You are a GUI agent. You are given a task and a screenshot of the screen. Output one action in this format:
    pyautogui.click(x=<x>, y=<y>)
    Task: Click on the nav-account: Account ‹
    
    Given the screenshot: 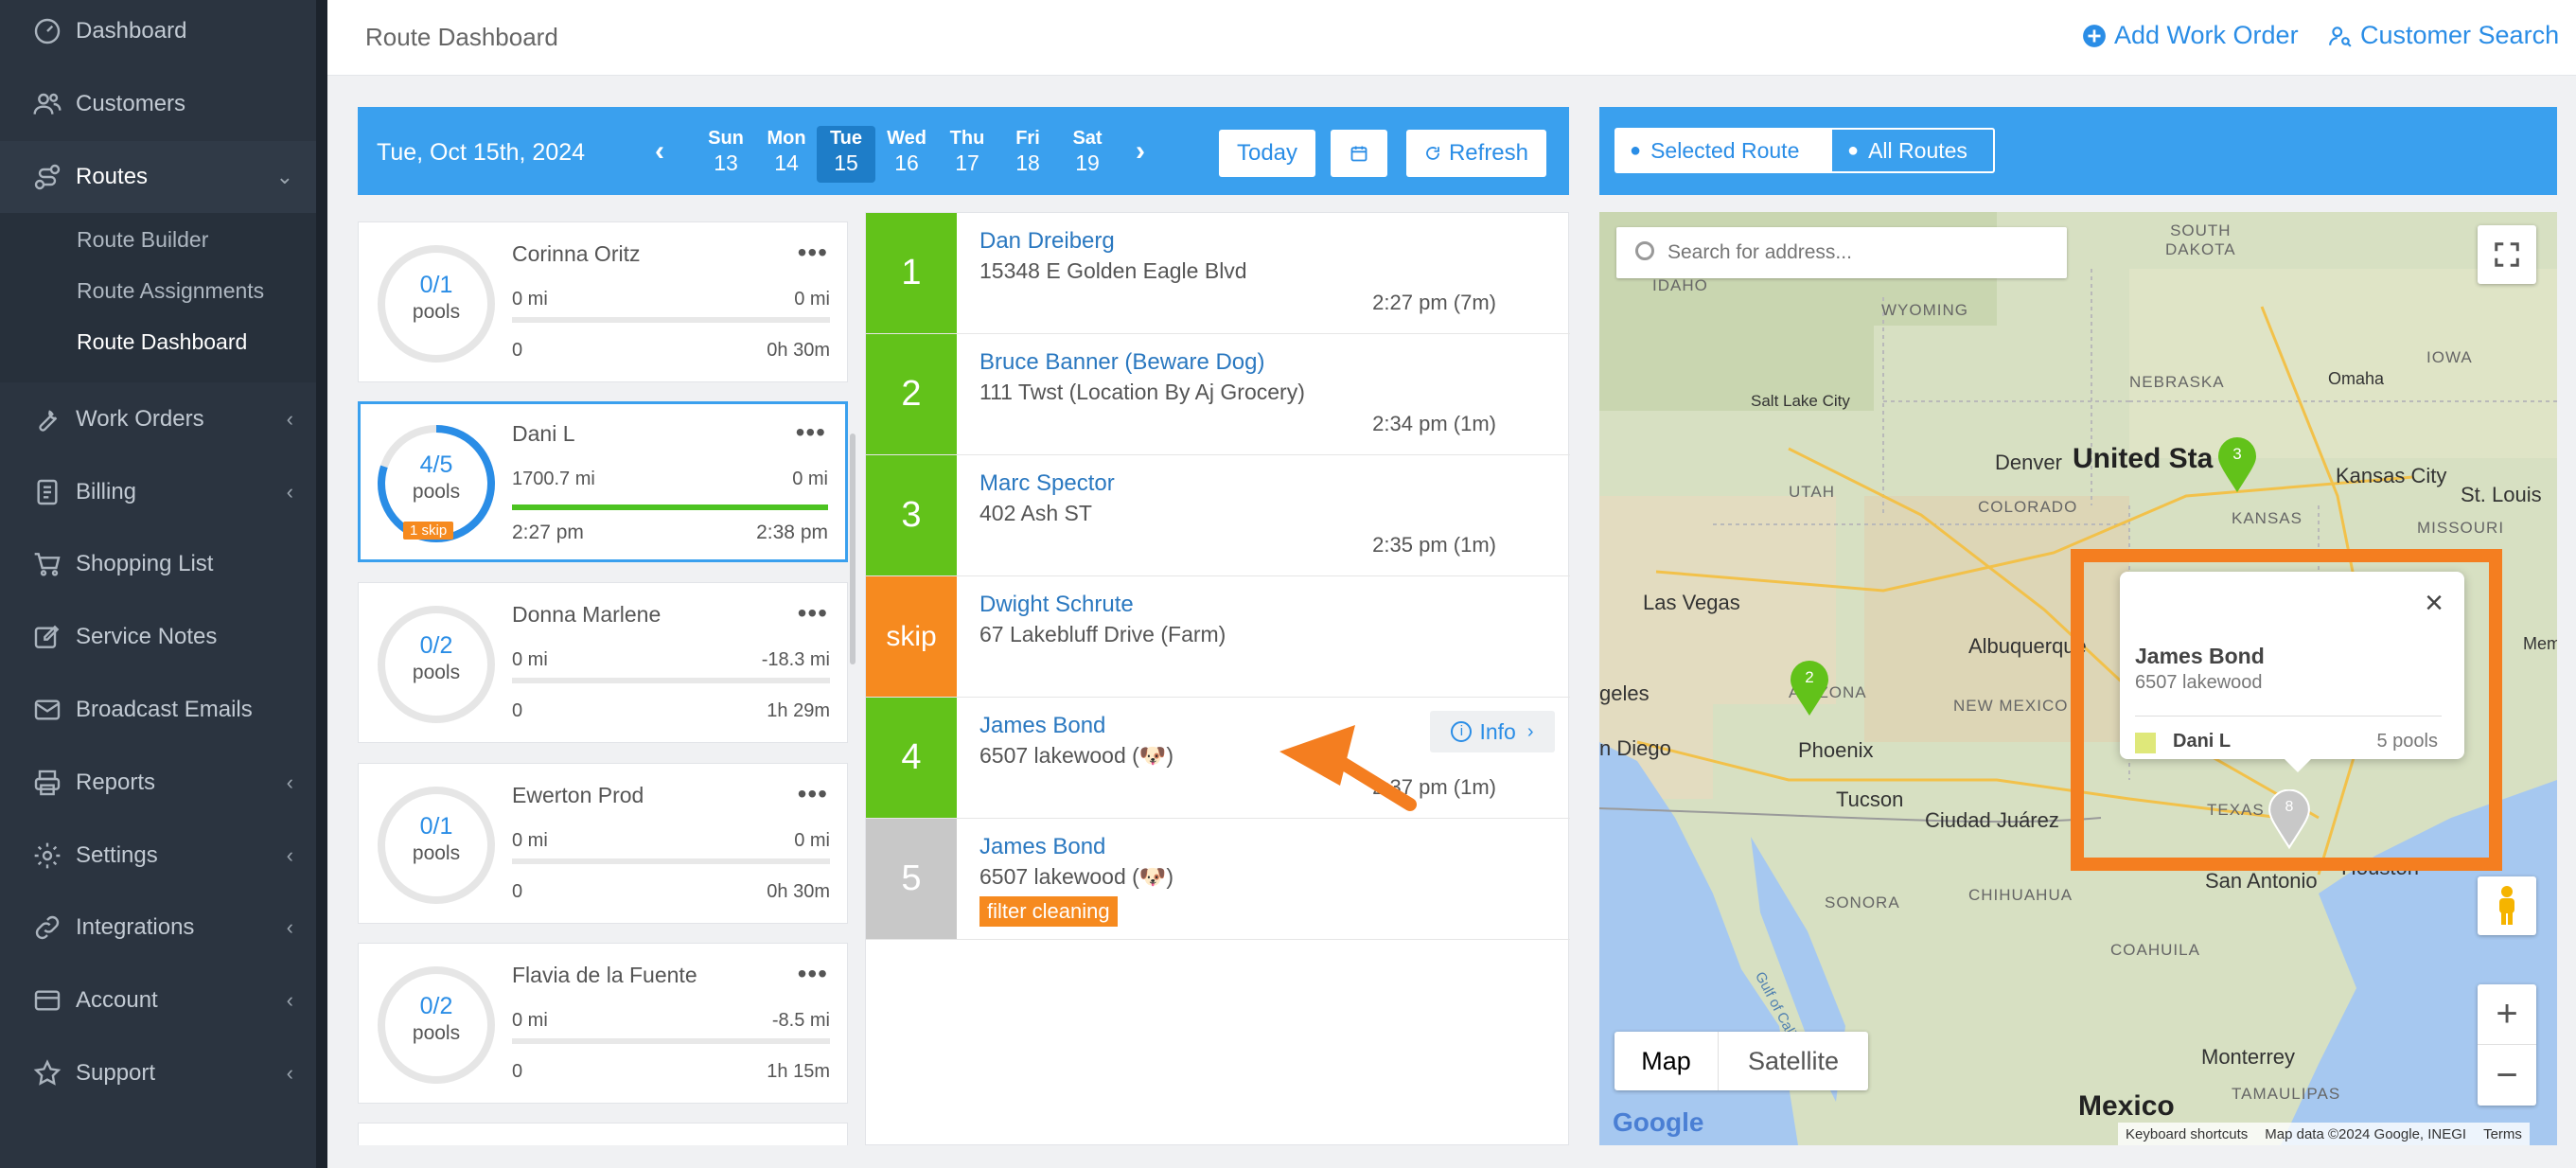 What is the action you would take?
    pyautogui.click(x=158, y=1000)
    